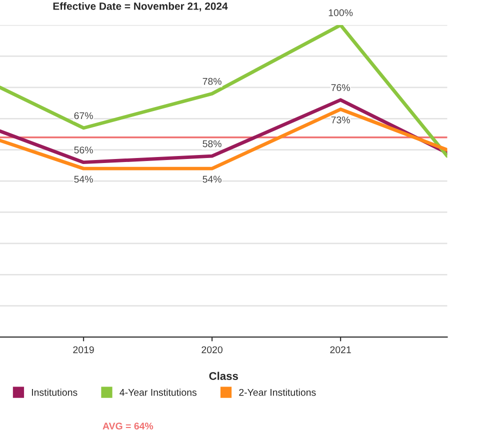  What do you see at coordinates (340, 120) in the screenshot?
I see `data-label: 73%` at bounding box center [340, 120].